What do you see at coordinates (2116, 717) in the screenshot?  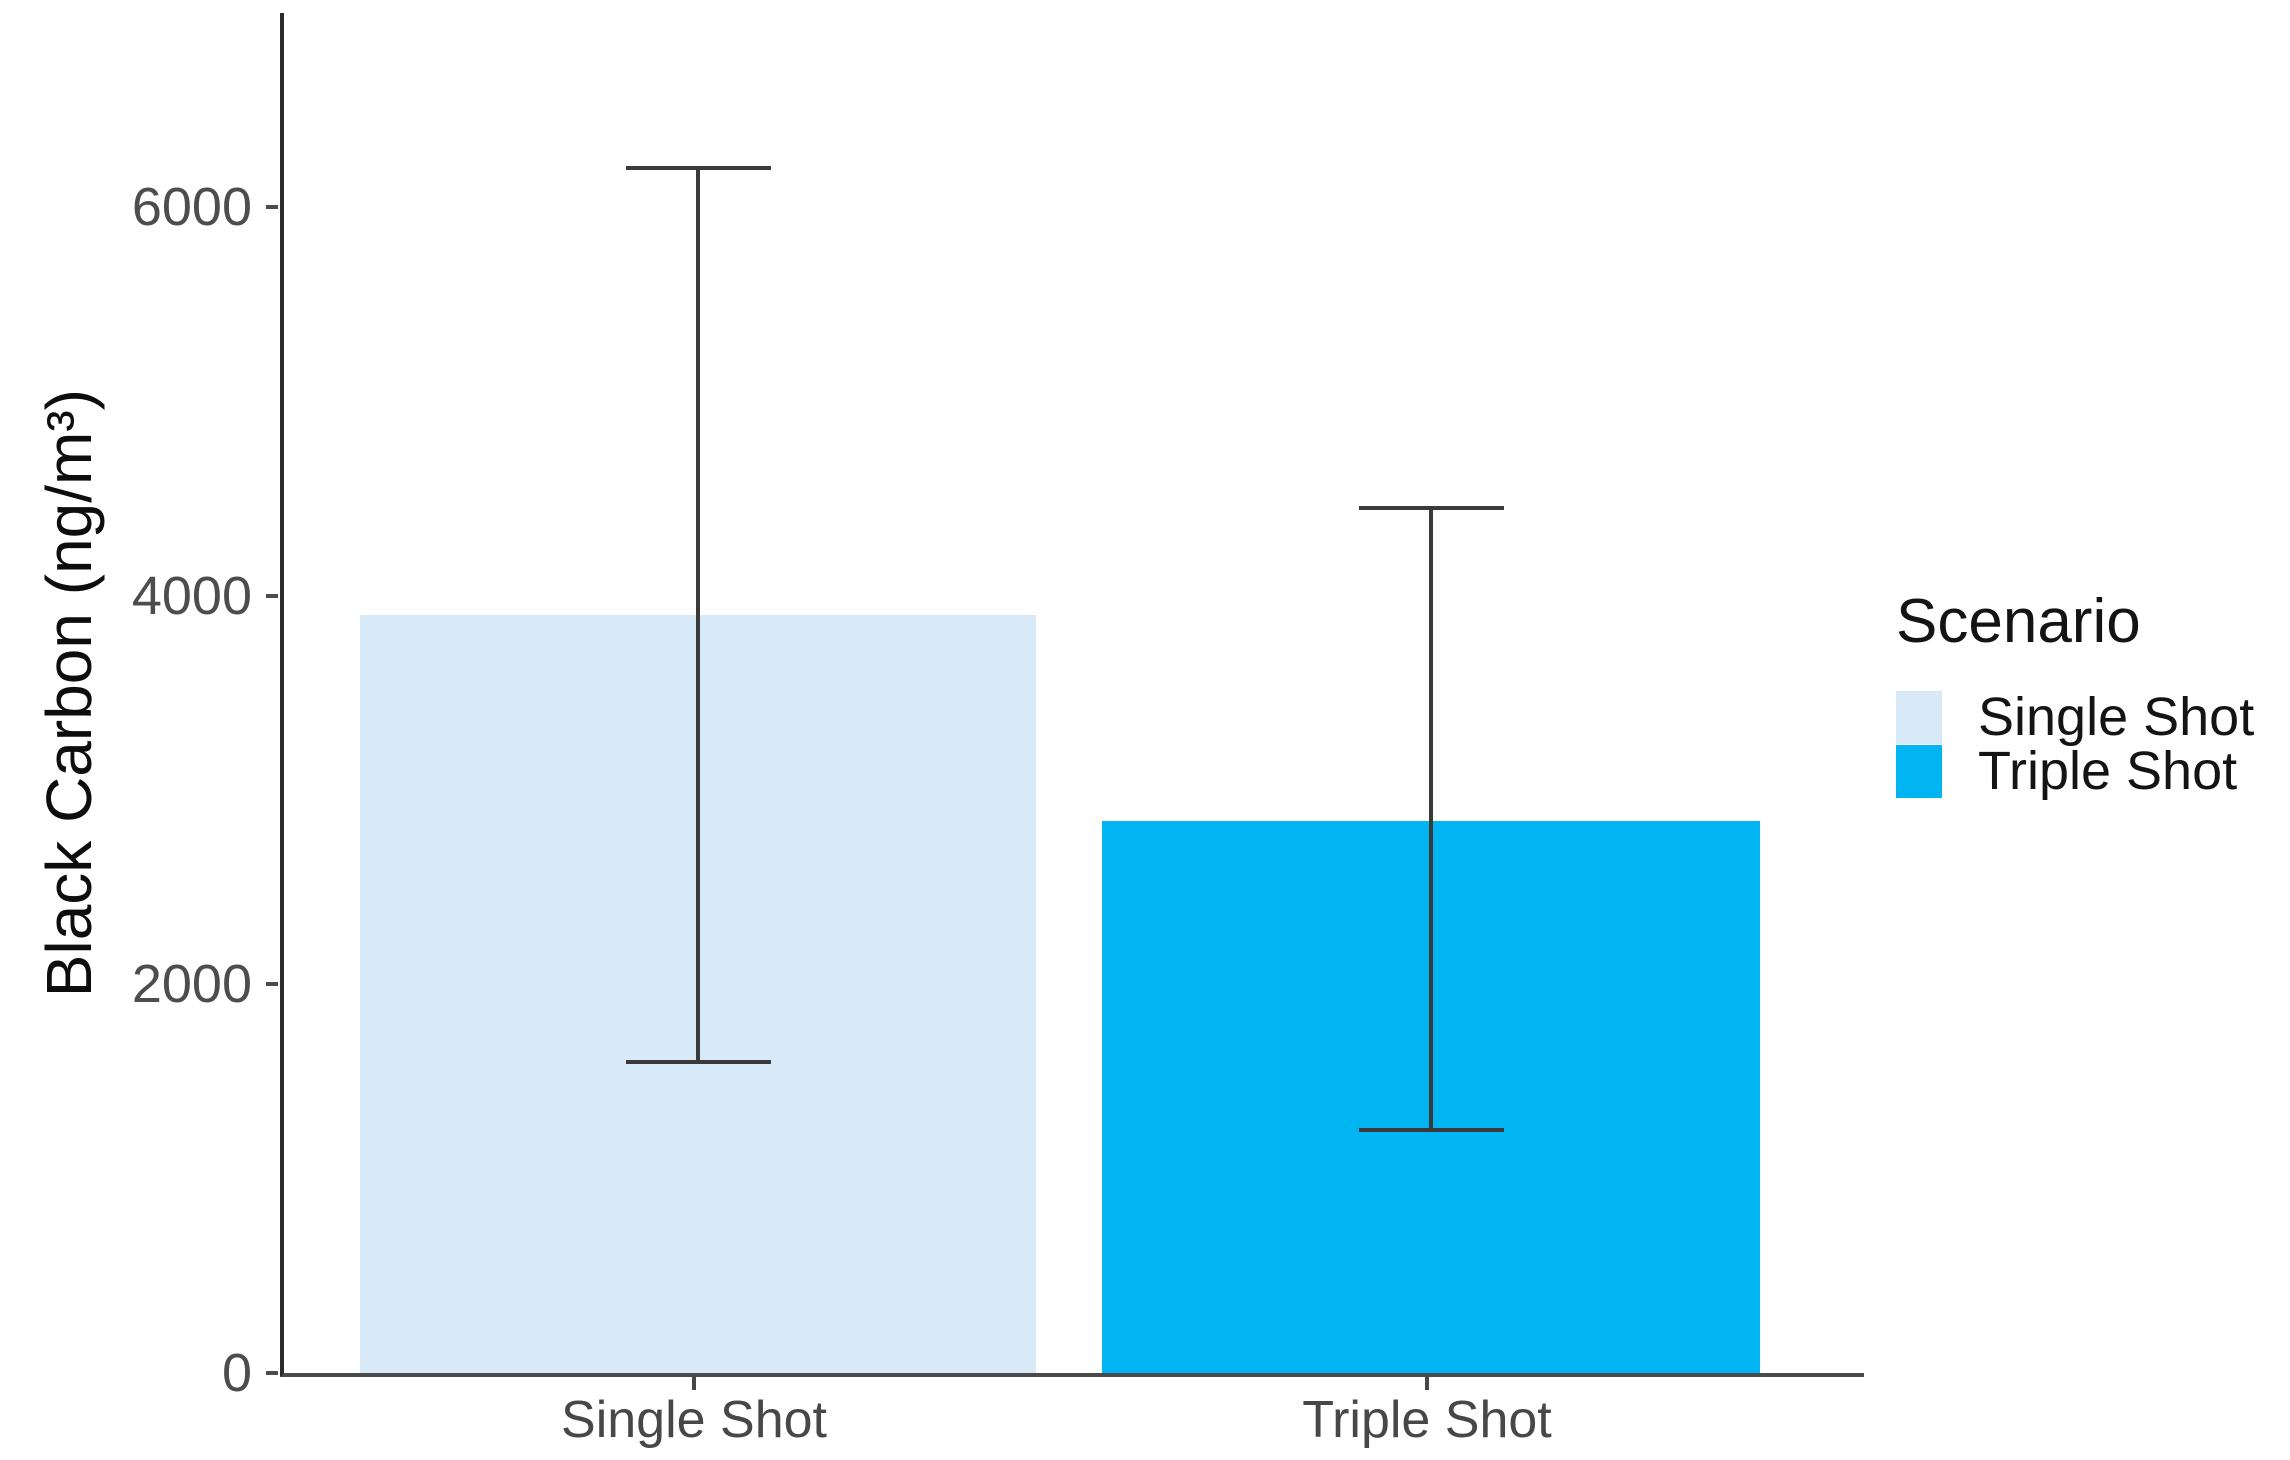 I see `legend-label-single-shot: Single Shot` at bounding box center [2116, 717].